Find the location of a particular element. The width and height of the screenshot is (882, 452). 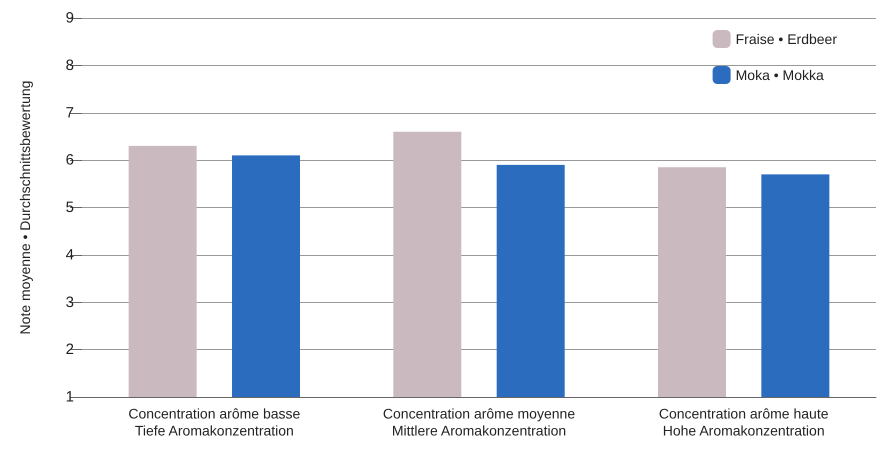

x-tick-label: Concentration arôme moyenne Mittlere Aromakonzentration is located at coordinates (479, 422).